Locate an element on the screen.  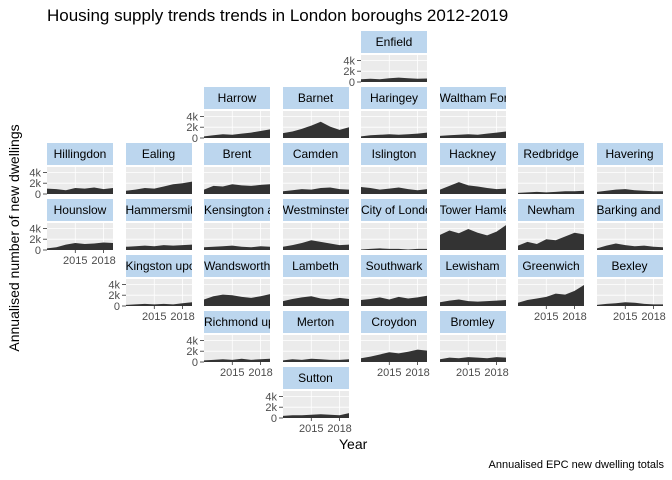
facet-kingston-upon-thames: Kingston upon Thames is located at coordinates (158, 280).